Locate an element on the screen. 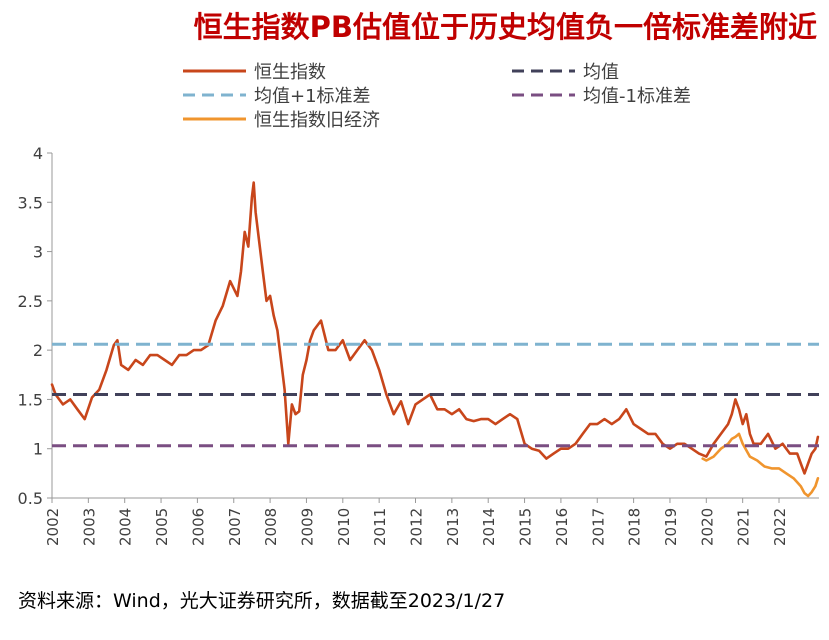  x-tick-label: 2007 is located at coordinates (235, 527).